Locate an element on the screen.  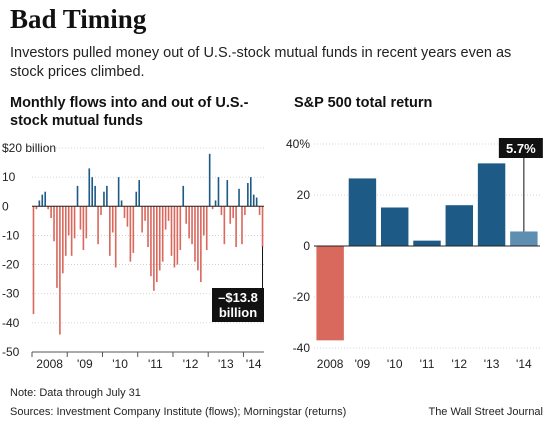
y-tick-label: -10 is located at coordinates (11, 235).